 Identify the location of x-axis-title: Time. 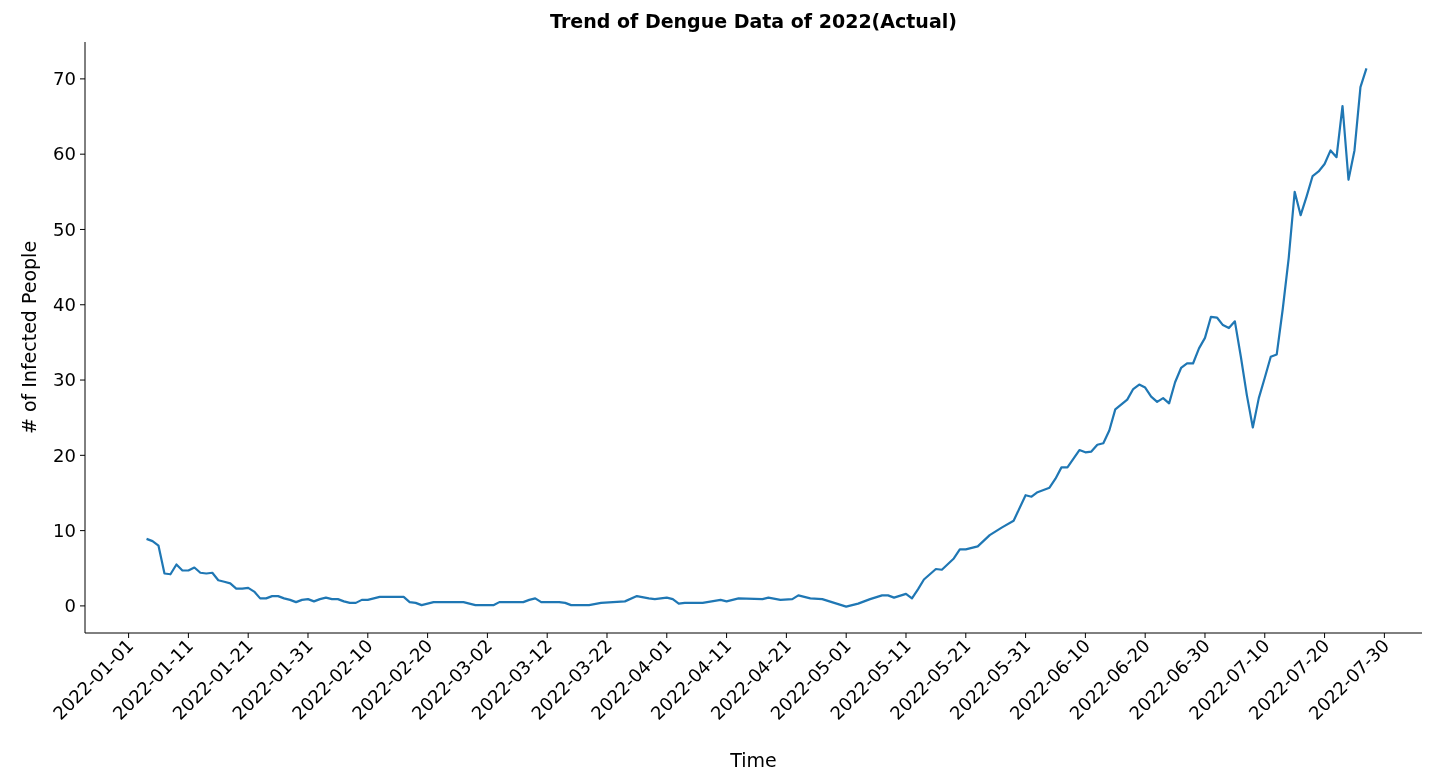
(753, 760).